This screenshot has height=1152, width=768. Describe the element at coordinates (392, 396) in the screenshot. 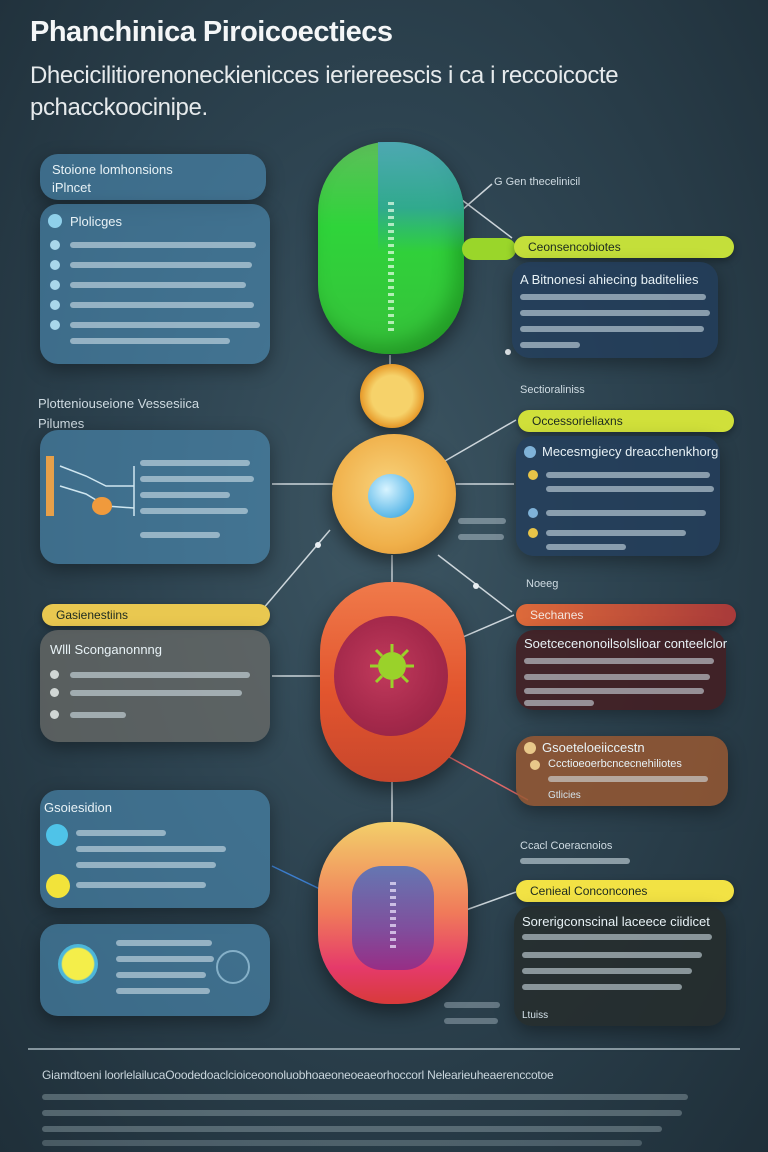

I see `orange-ring-node` at that location.